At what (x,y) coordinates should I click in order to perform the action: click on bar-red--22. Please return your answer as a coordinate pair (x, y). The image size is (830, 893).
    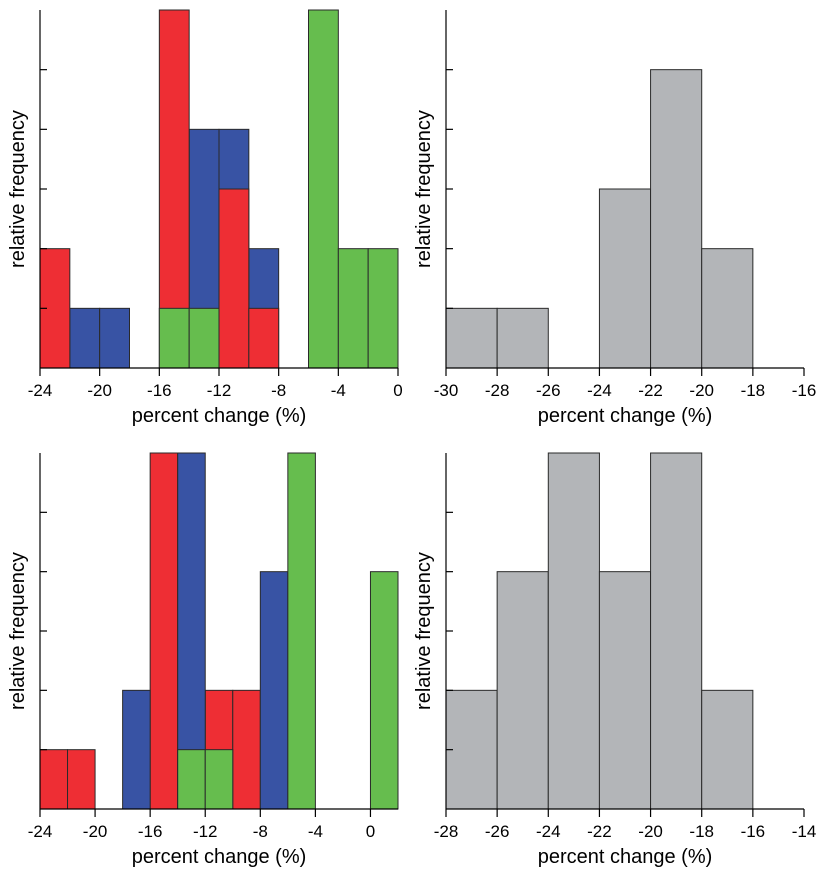
    Looking at the image, I should click on (81, 779).